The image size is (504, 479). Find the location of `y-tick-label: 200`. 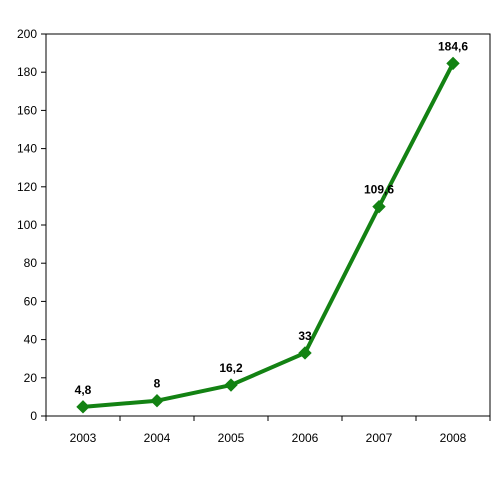

y-tick-label: 200 is located at coordinates (27, 34).